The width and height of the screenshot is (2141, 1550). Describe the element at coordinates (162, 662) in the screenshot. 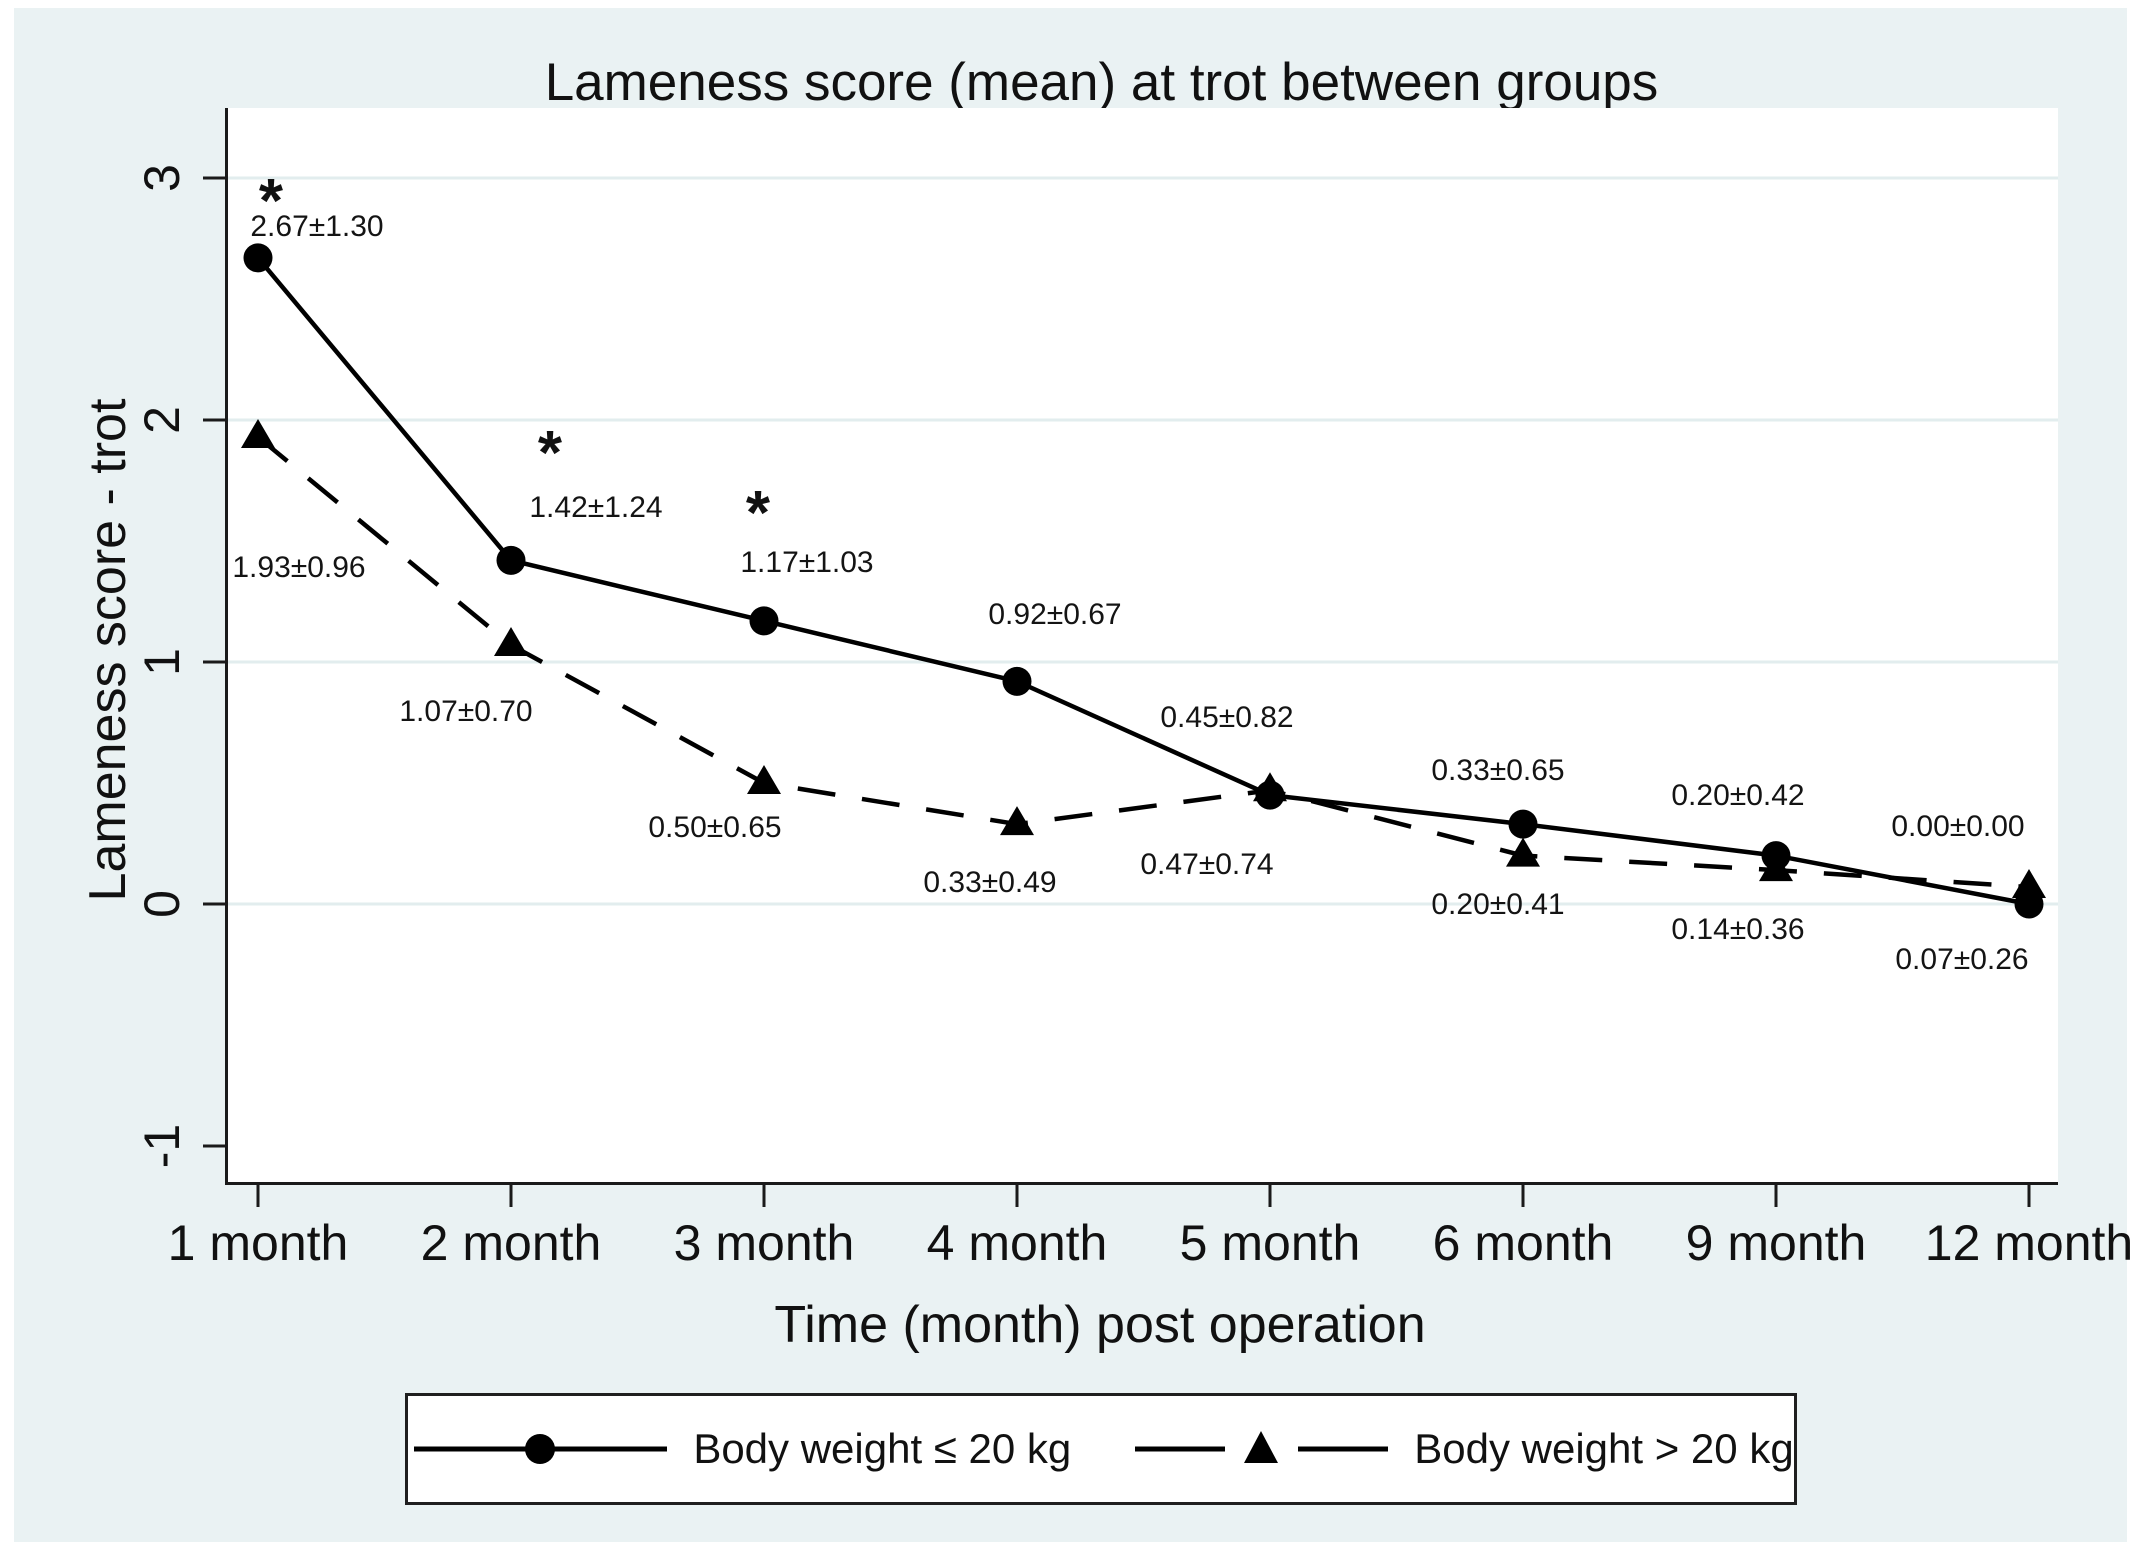

I see `y-tick-label: 1` at that location.